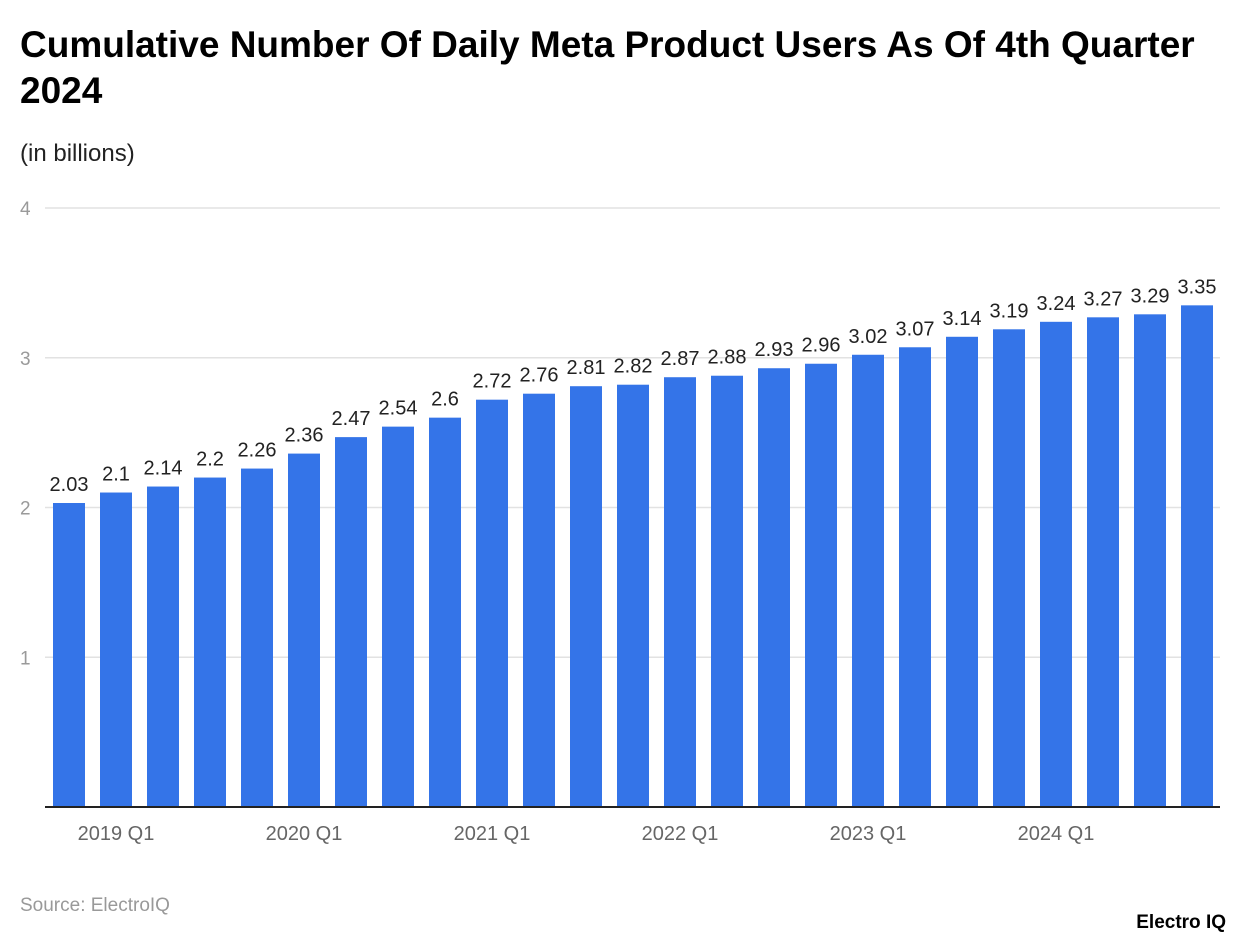  Describe the element at coordinates (915, 329) in the screenshot. I see `data-label: 3.07` at that location.